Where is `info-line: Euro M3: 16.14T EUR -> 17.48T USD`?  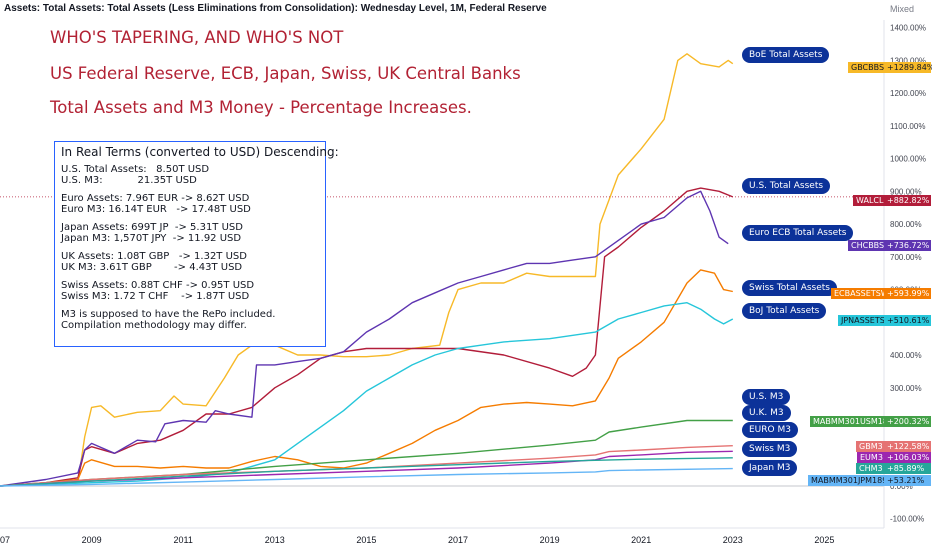
info-line: Euro M3: 16.14T EUR -> 17.48T USD is located at coordinates (156, 209).